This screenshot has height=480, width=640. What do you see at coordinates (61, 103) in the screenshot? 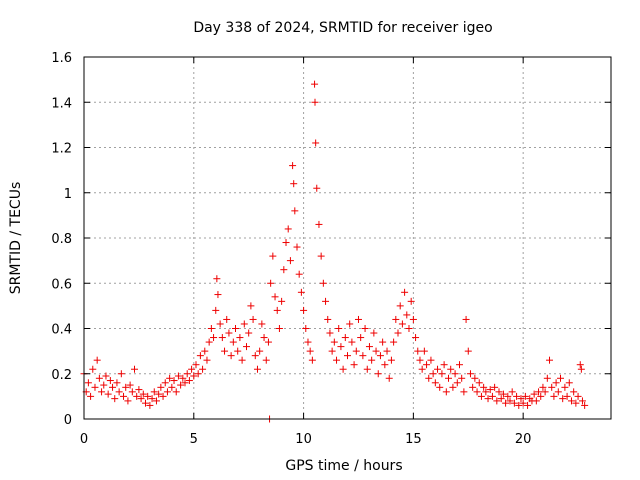
I see `y-tick-label: 1.4` at bounding box center [61, 103].